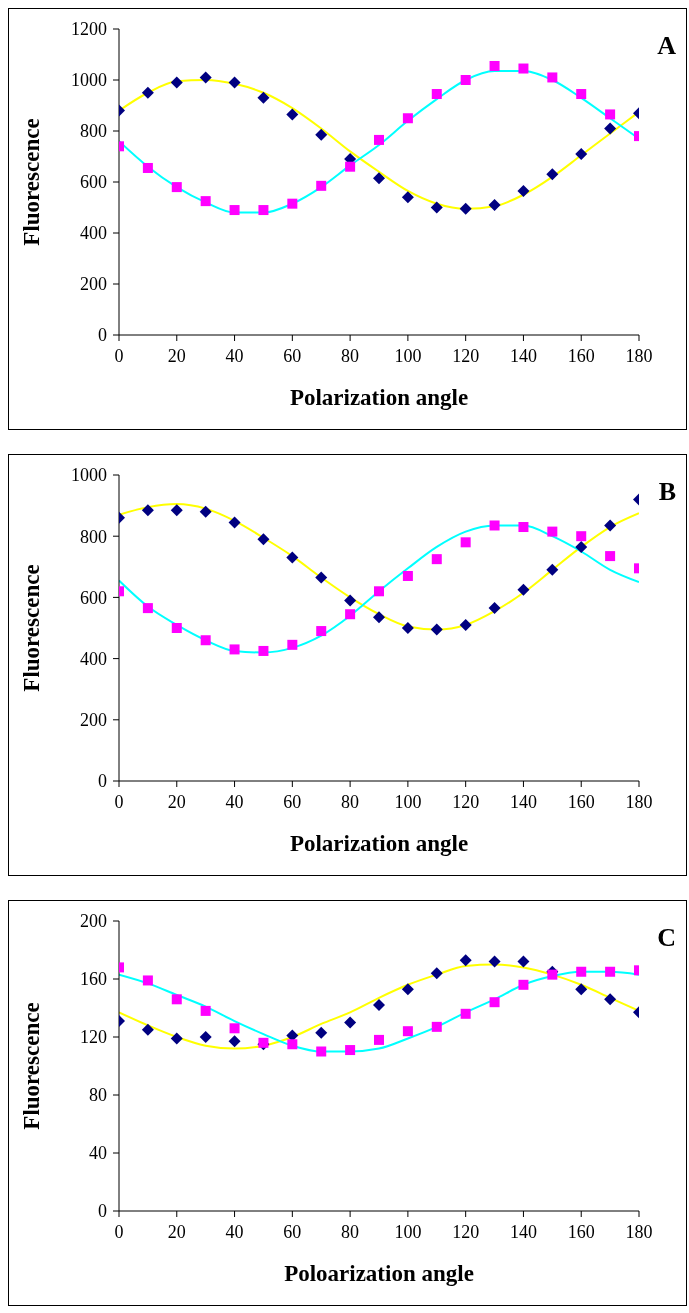 The height and width of the screenshot is (1313, 689). What do you see at coordinates (350, 1231) in the screenshot?
I see `x-tick-label: 80` at bounding box center [350, 1231].